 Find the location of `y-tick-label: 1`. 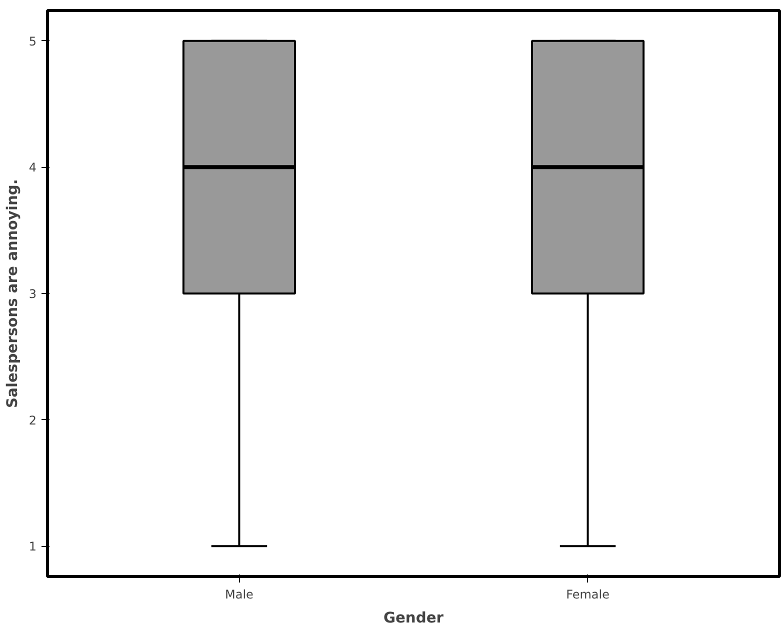

y-tick-label: 1 is located at coordinates (32, 547).